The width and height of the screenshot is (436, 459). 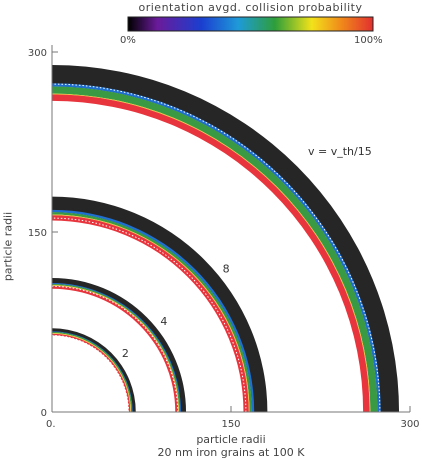 I want to click on arc-band-4: 4, so click(x=119, y=345).